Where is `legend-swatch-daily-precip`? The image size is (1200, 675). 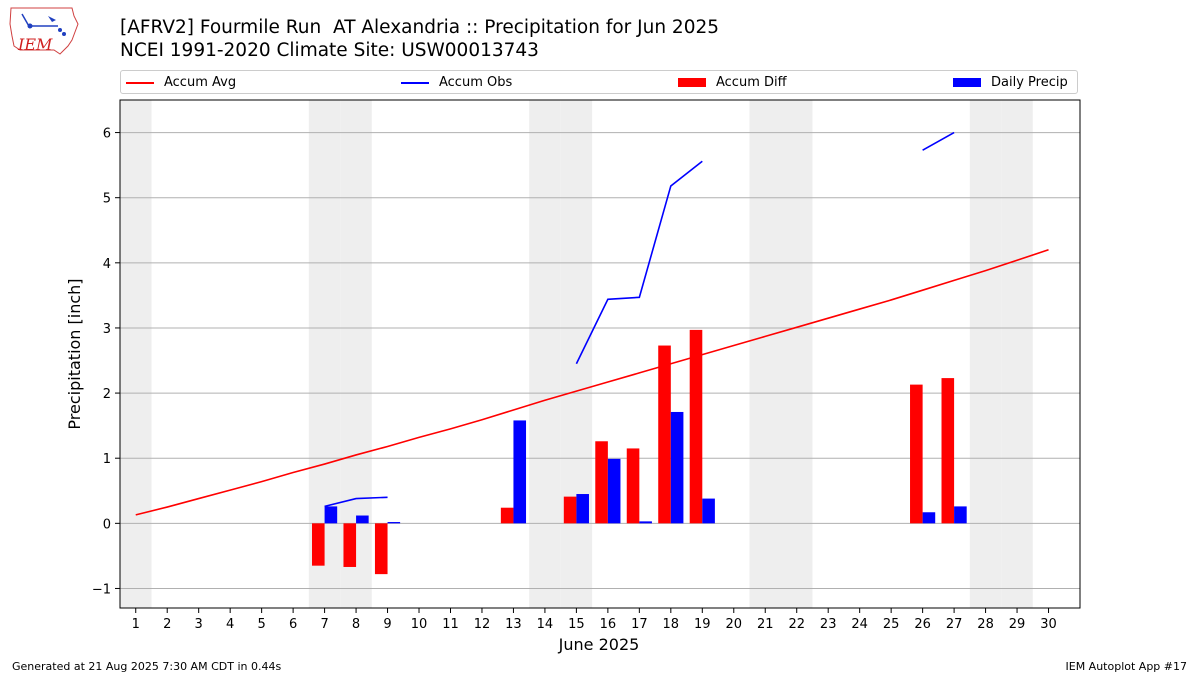
legend-swatch-daily-precip is located at coordinates (967, 82).